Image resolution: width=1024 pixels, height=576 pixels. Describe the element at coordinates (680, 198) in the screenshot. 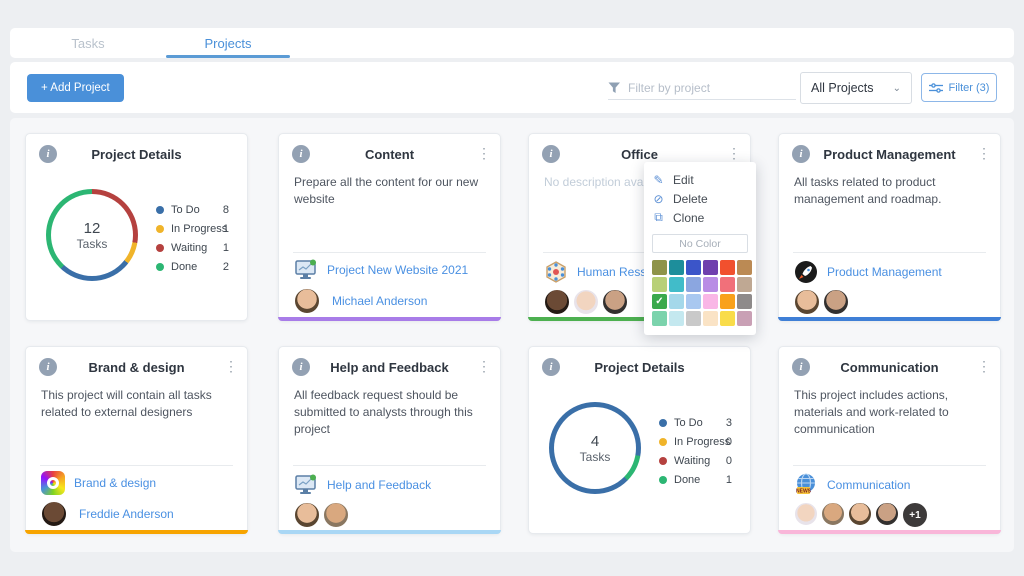

I see `menu-item-delete: ⊘ Delete` at that location.